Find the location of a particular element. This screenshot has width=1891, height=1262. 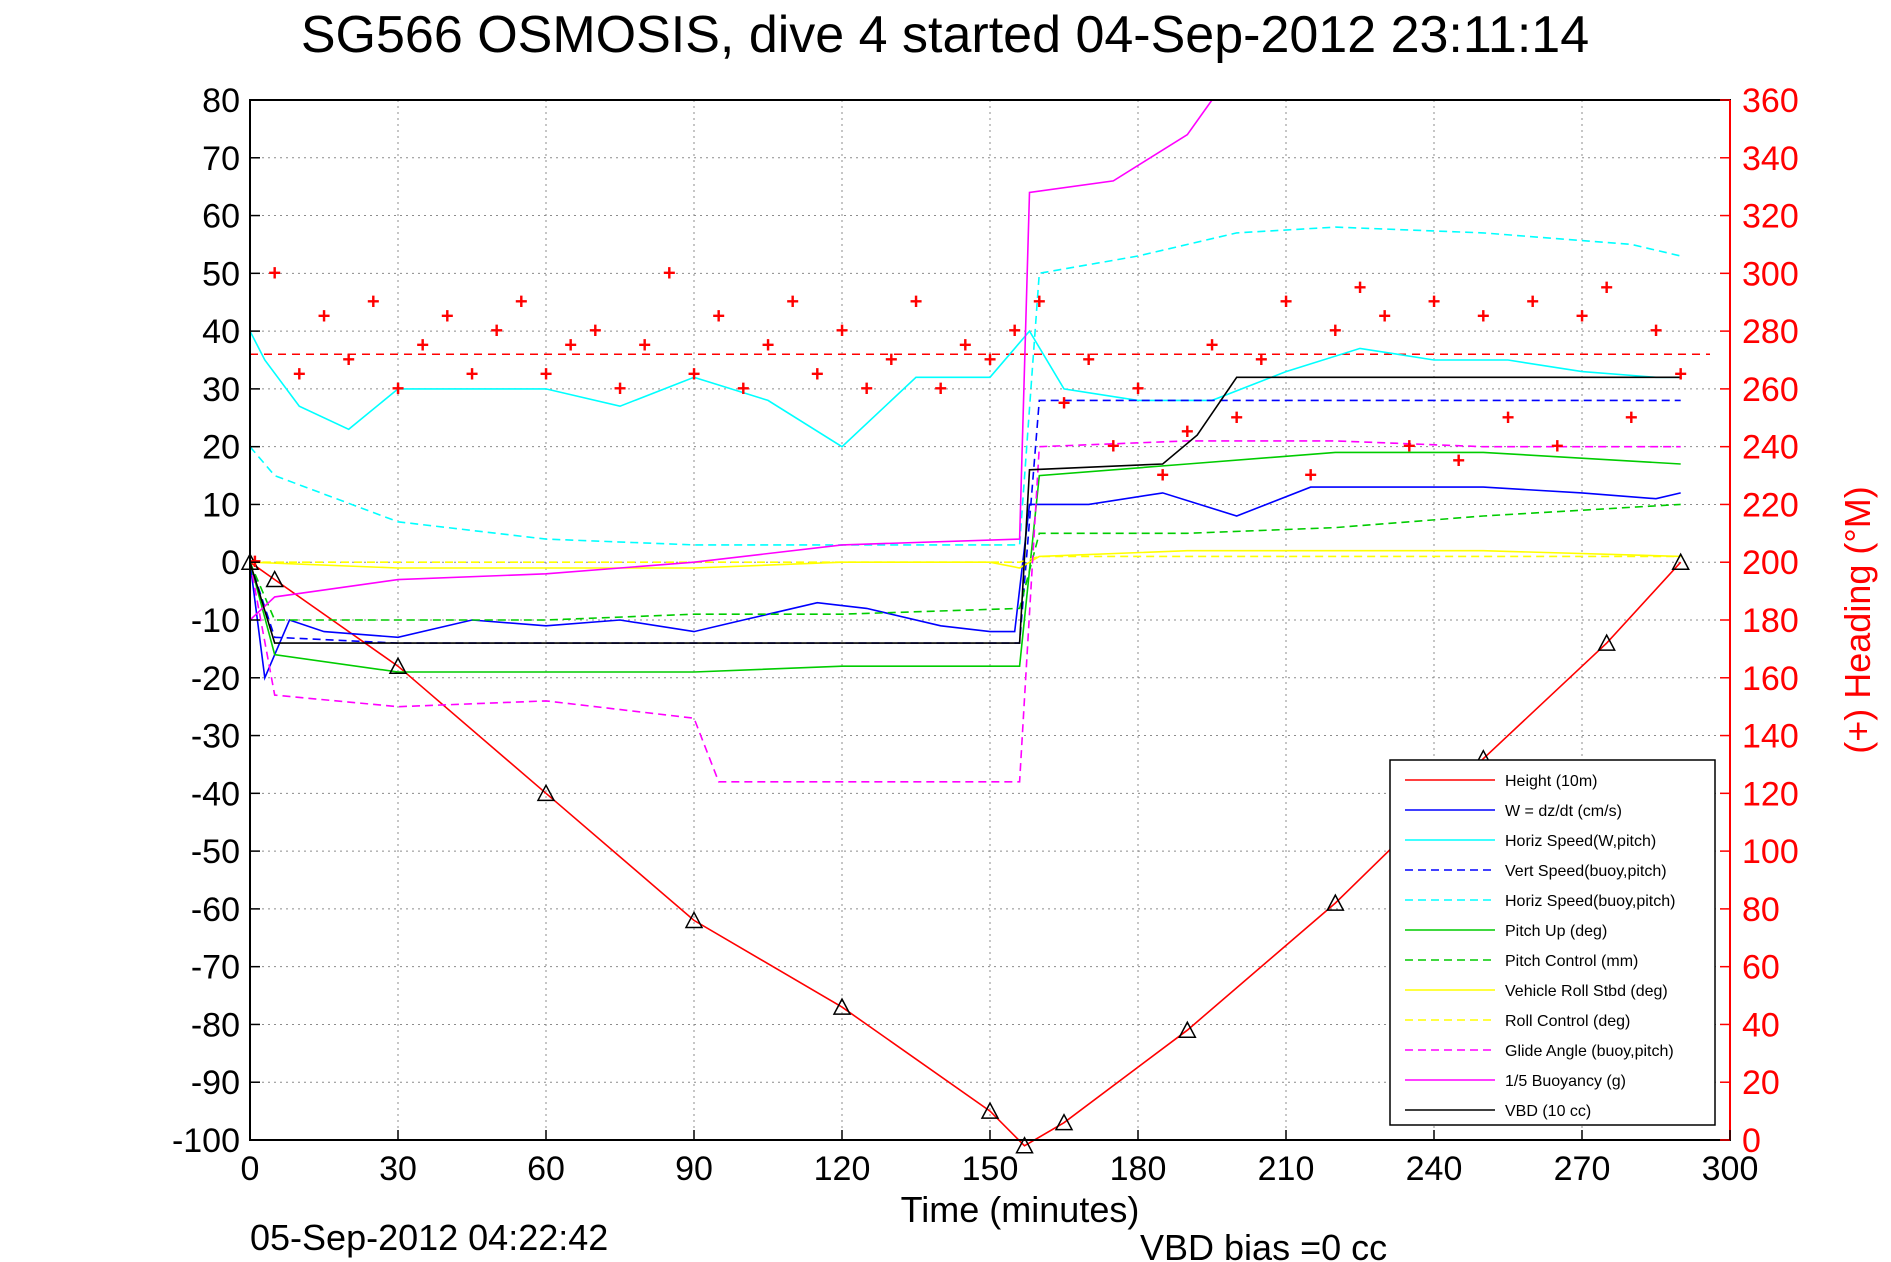

y-tick-label: -30 is located at coordinates (215, 737).